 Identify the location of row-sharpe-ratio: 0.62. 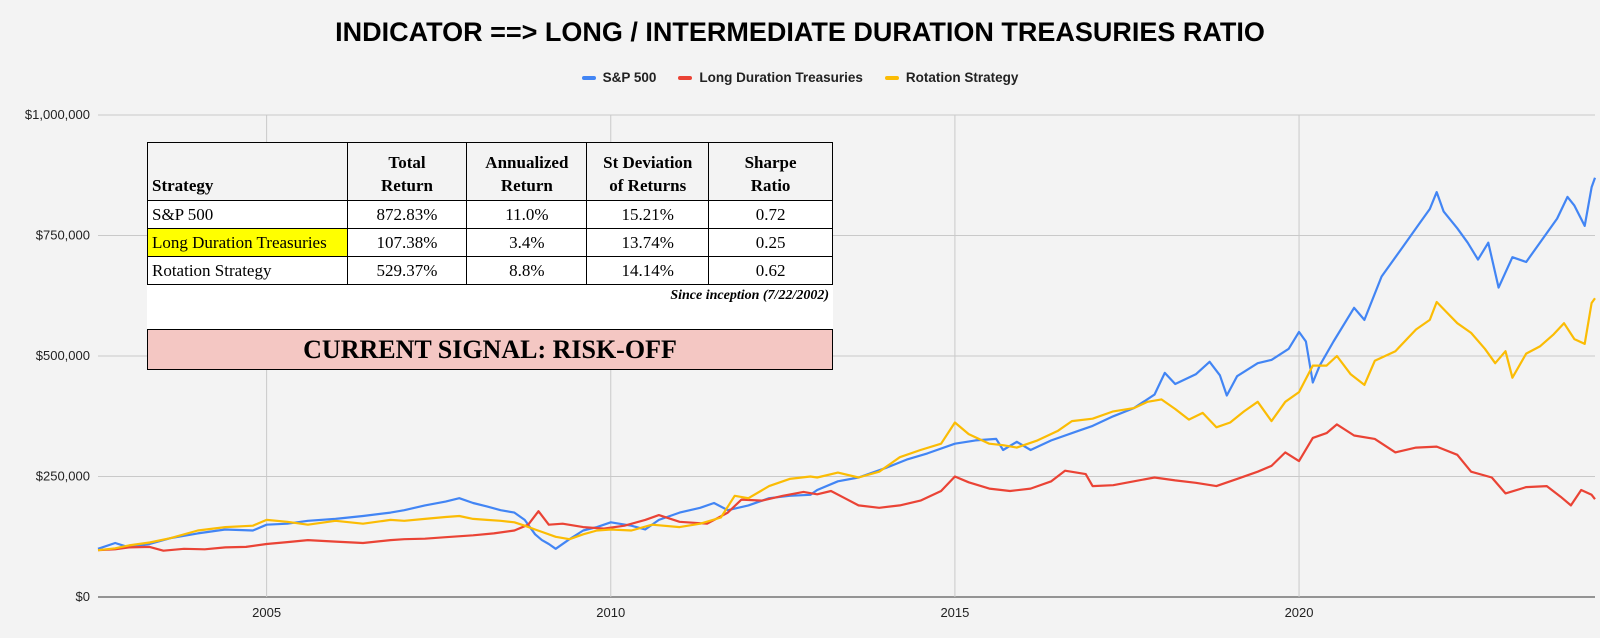
(770, 270).